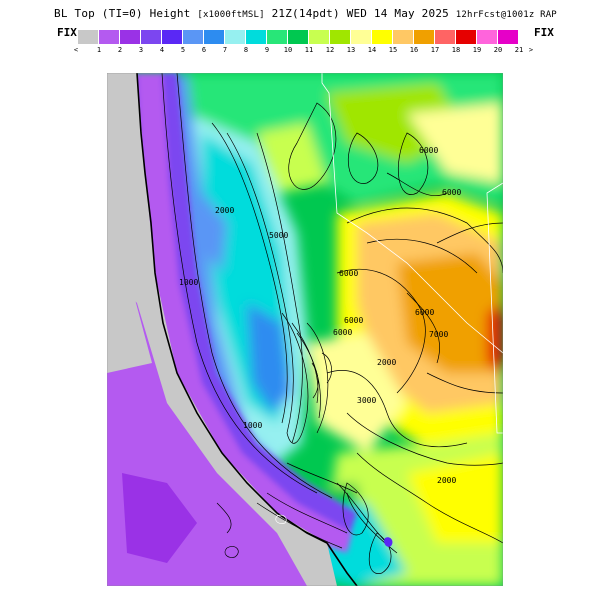 This screenshot has width=611, height=611. Describe the element at coordinates (246, 50) in the screenshot. I see `color-scale-tick-label: 8` at that location.